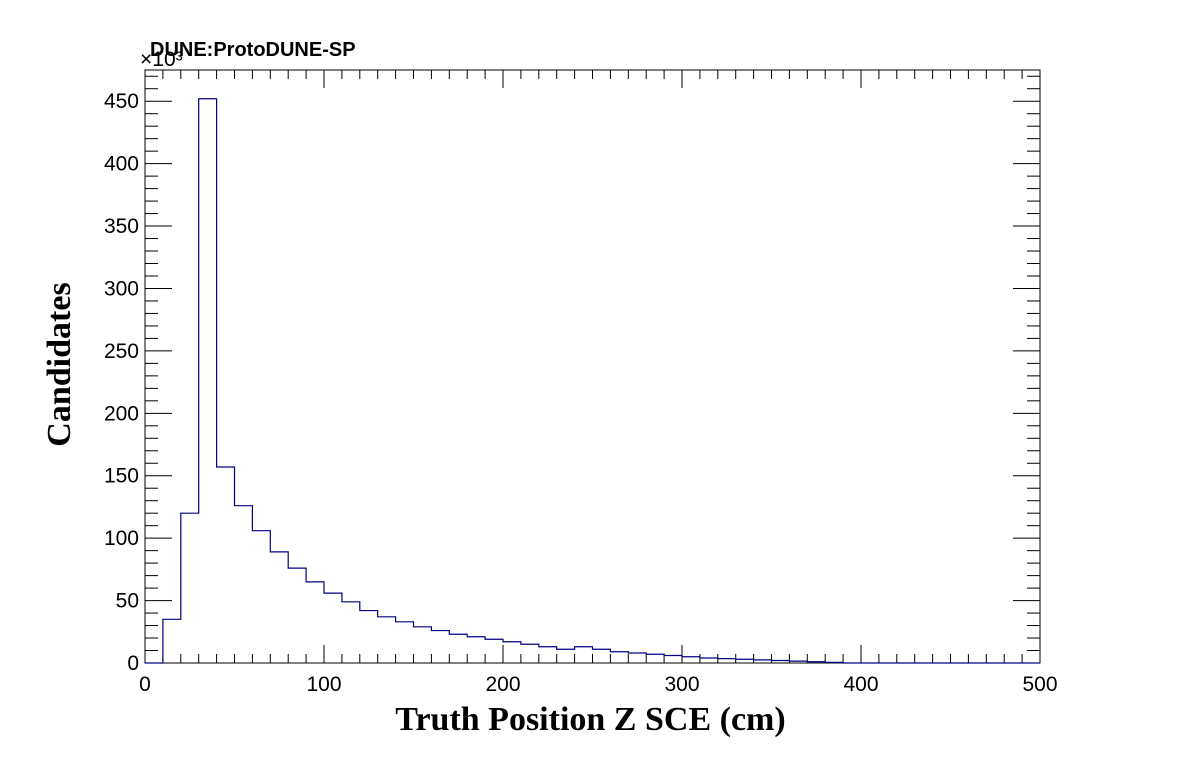 This screenshot has height=772, width=1196. What do you see at coordinates (502, 684) in the screenshot?
I see `x-tick-label: 200` at bounding box center [502, 684].